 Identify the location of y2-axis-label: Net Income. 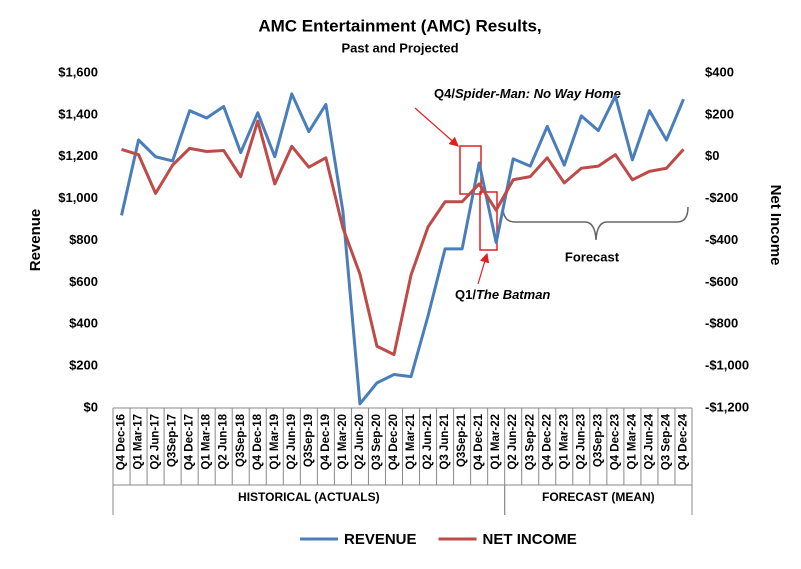
(775, 225).